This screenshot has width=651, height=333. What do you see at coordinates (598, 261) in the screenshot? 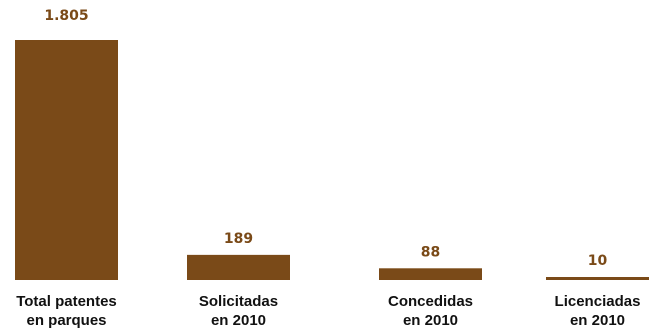
I see `value-label-3: 10` at bounding box center [598, 261].